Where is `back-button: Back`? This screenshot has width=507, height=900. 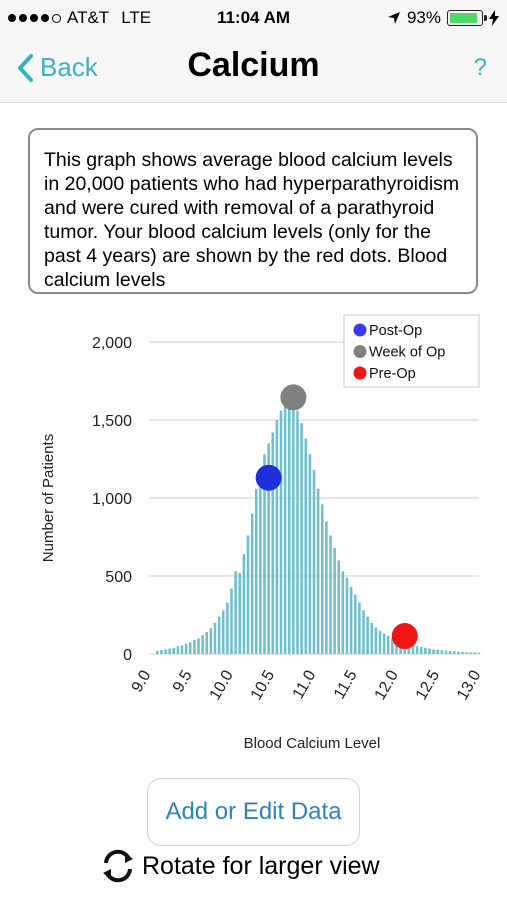
back-button: Back is located at coordinates (57, 67).